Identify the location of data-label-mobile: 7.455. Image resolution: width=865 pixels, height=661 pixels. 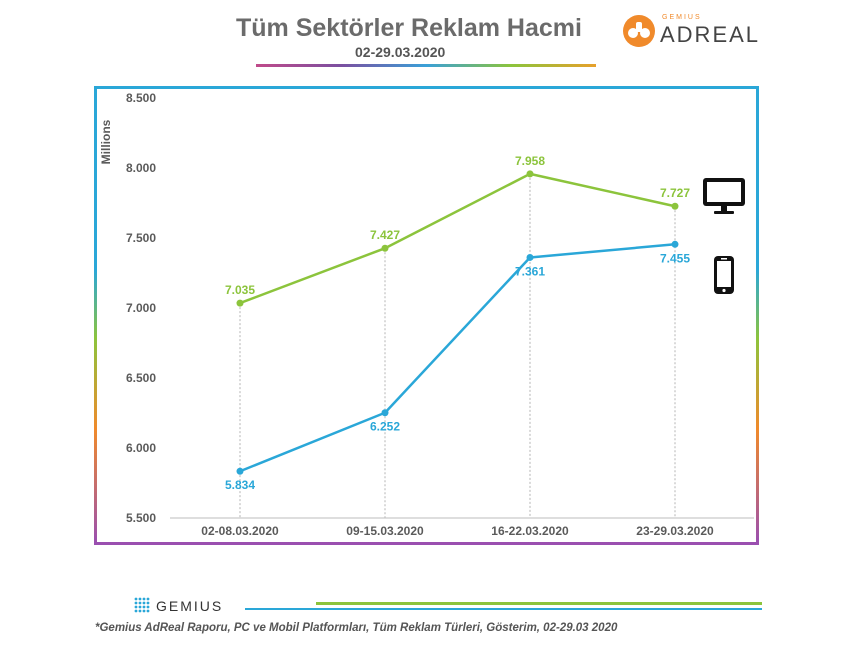
(675, 258).